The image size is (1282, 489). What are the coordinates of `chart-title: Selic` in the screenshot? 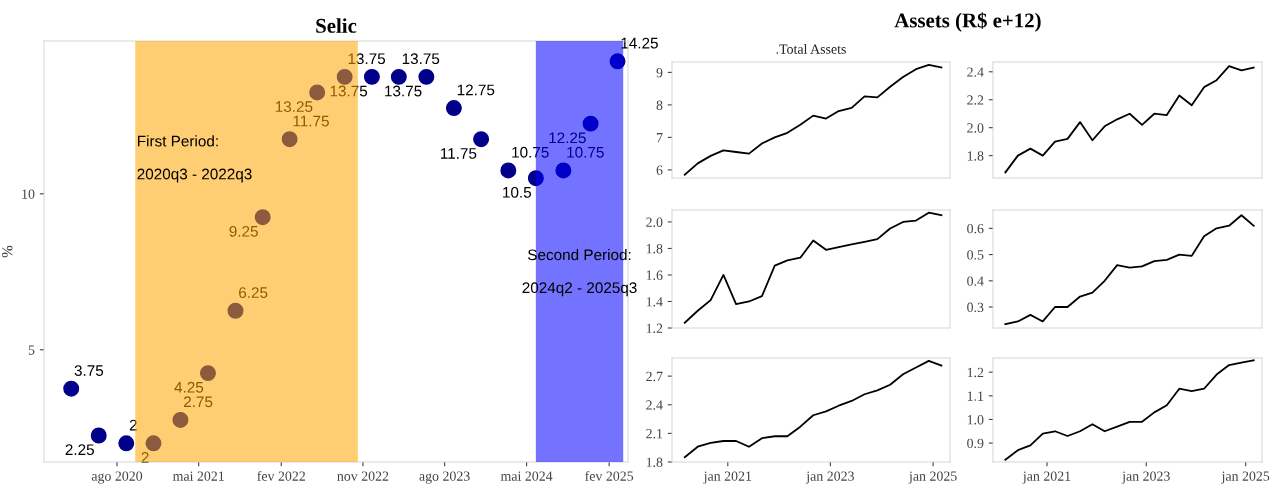 It's located at (336, 25).